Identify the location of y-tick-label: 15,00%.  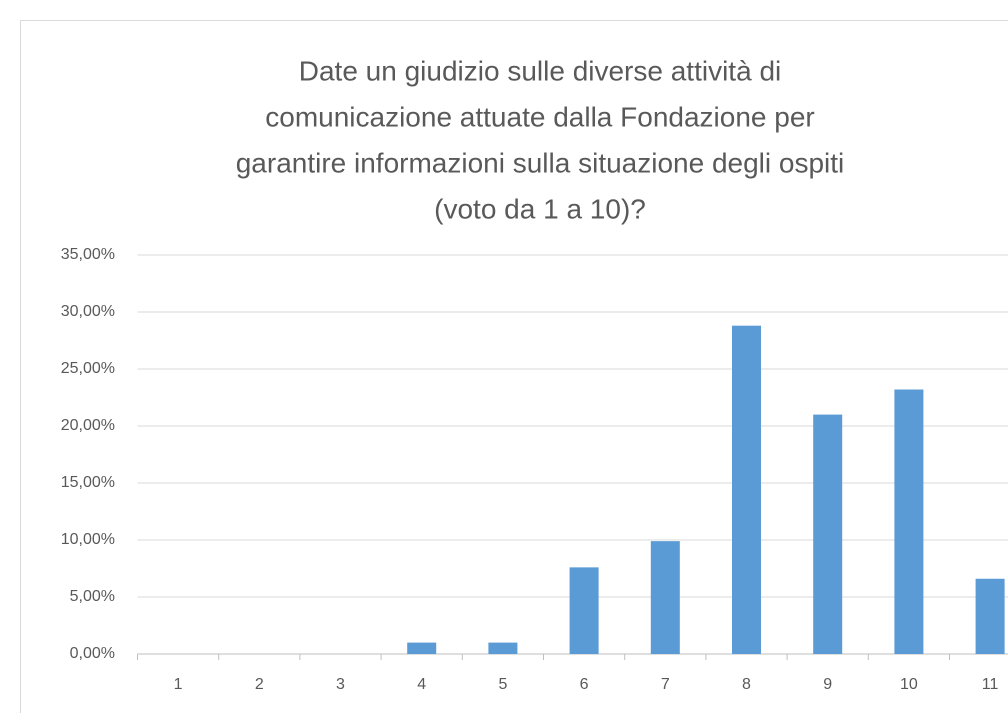
(88, 482).